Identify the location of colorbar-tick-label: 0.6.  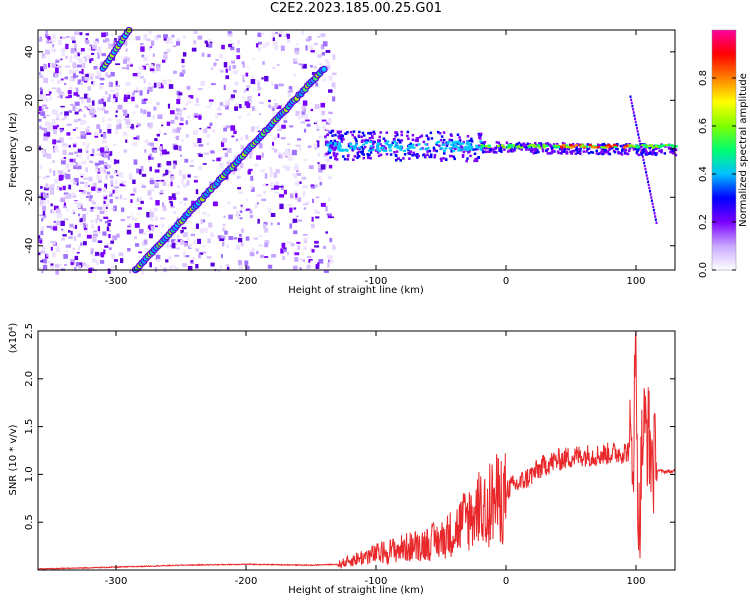
(703, 126).